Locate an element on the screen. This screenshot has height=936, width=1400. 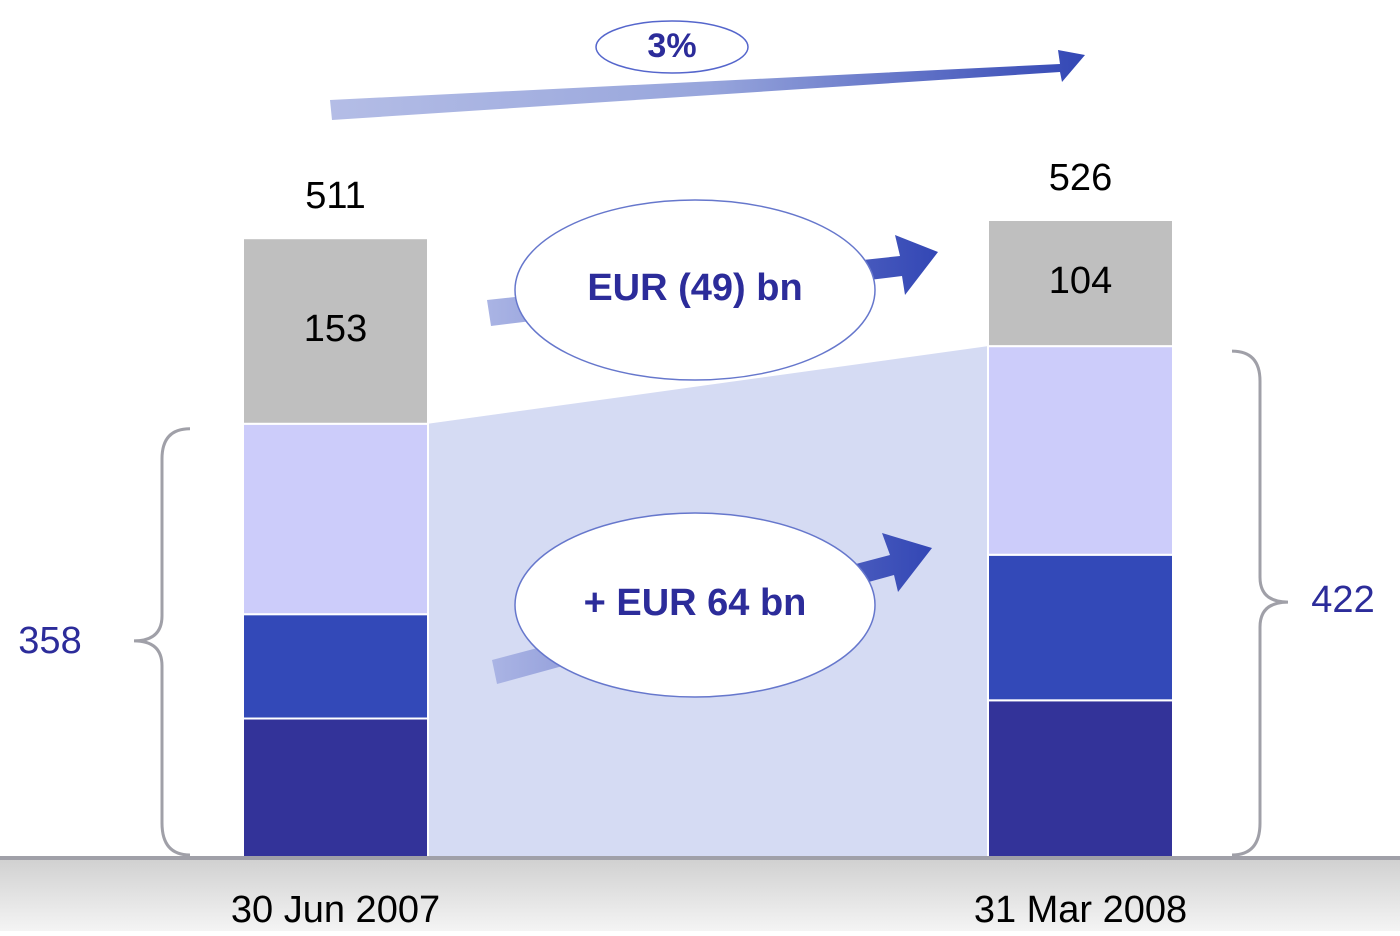
bracket-label: 422 is located at coordinates (1342, 600).